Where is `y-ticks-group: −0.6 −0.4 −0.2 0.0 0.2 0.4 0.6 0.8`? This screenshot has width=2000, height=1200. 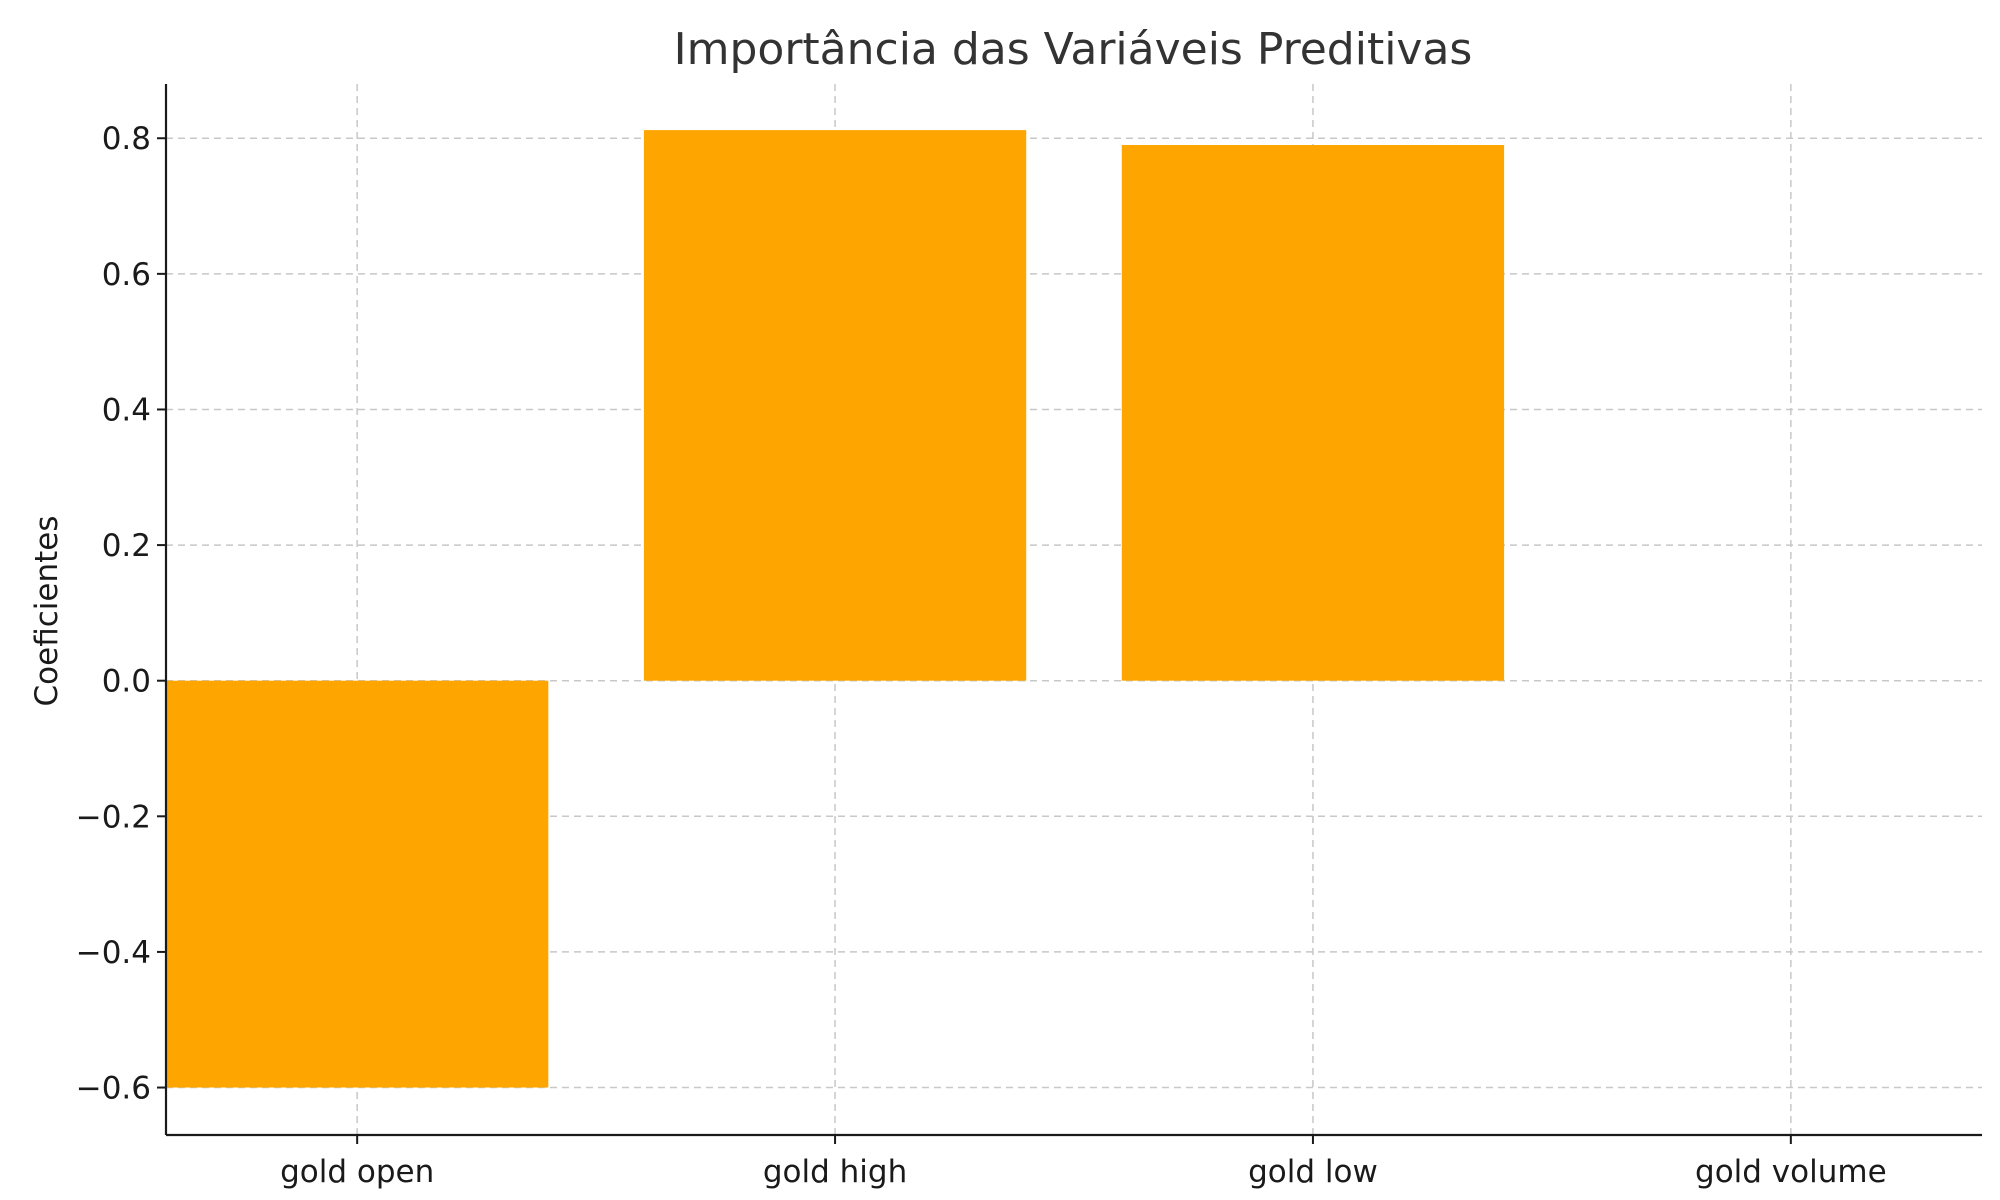 y-ticks-group: −0.6 −0.4 −0.2 0.0 0.2 0.4 0.6 0.8 is located at coordinates (121, 614).